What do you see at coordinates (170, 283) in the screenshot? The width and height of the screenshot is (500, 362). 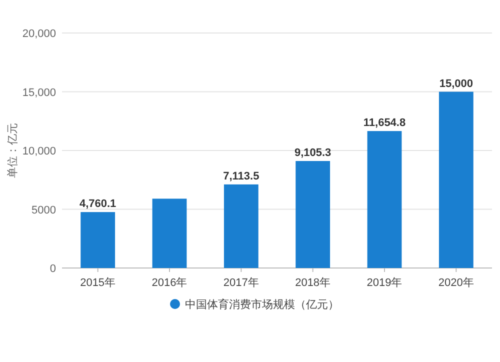 I see `x-tick-label: 2016年` at bounding box center [170, 283].